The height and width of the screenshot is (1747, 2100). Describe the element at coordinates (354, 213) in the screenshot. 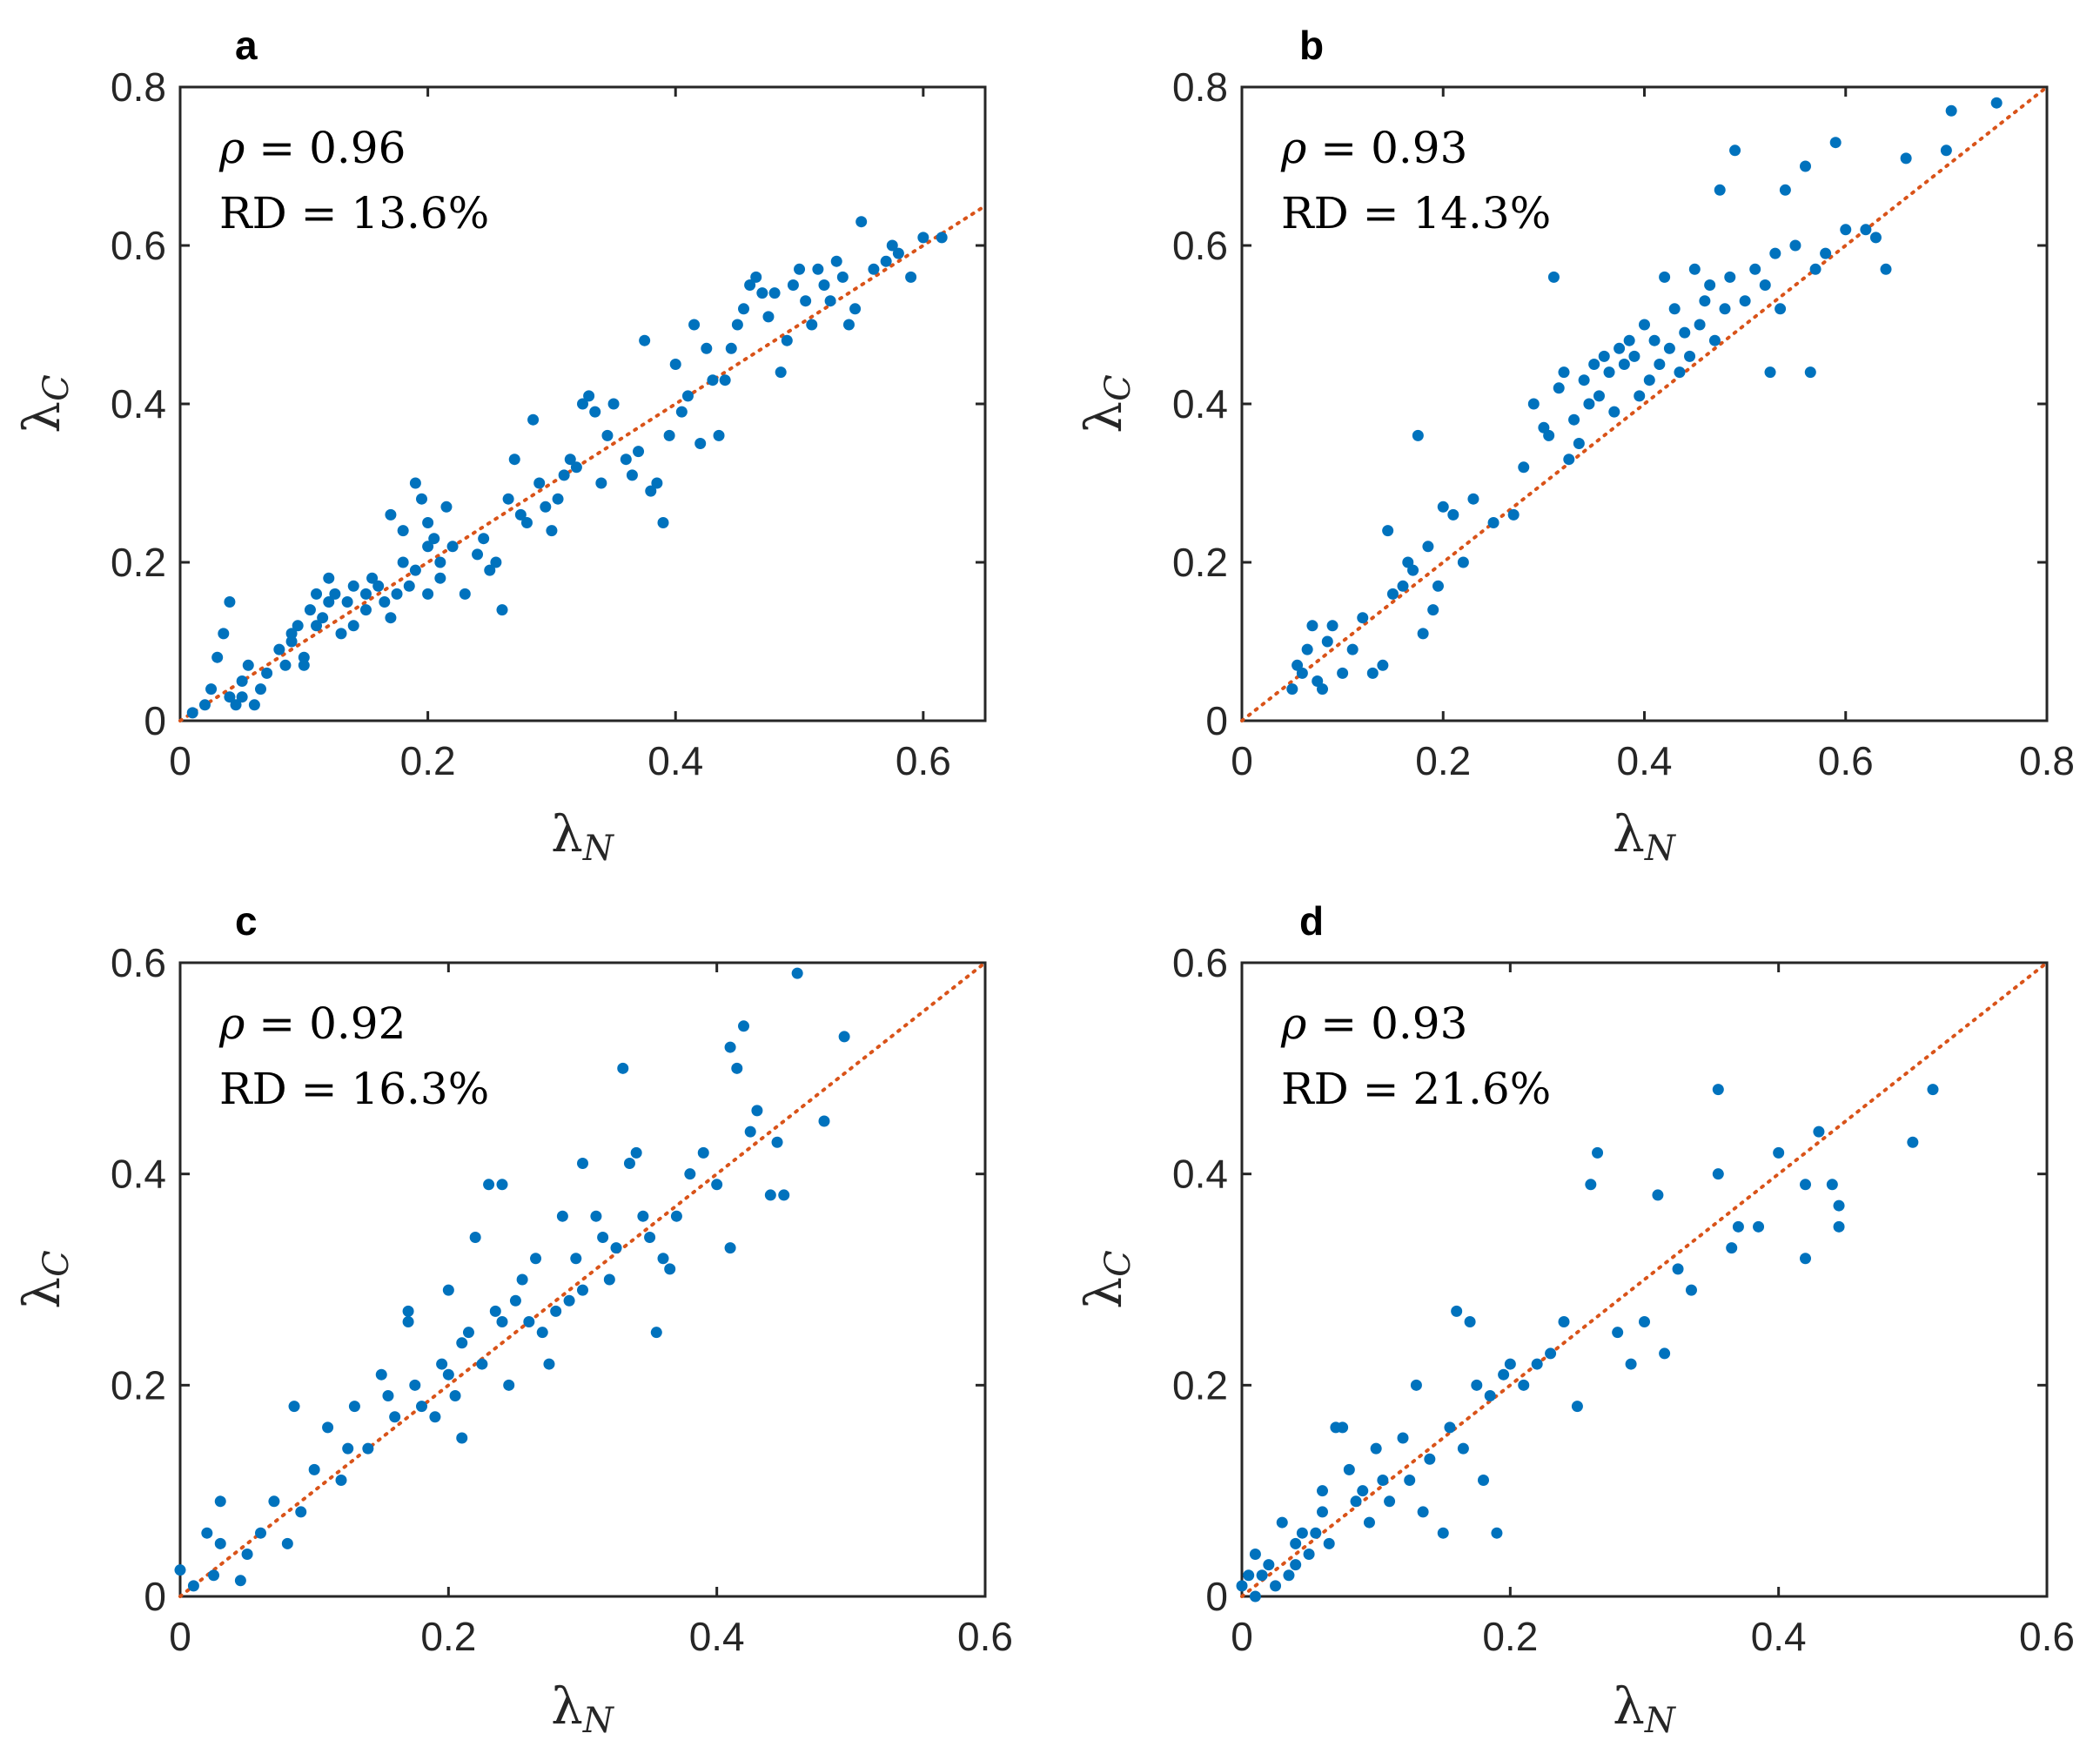

I see `rd-annotation: RD = 13.6%` at that location.